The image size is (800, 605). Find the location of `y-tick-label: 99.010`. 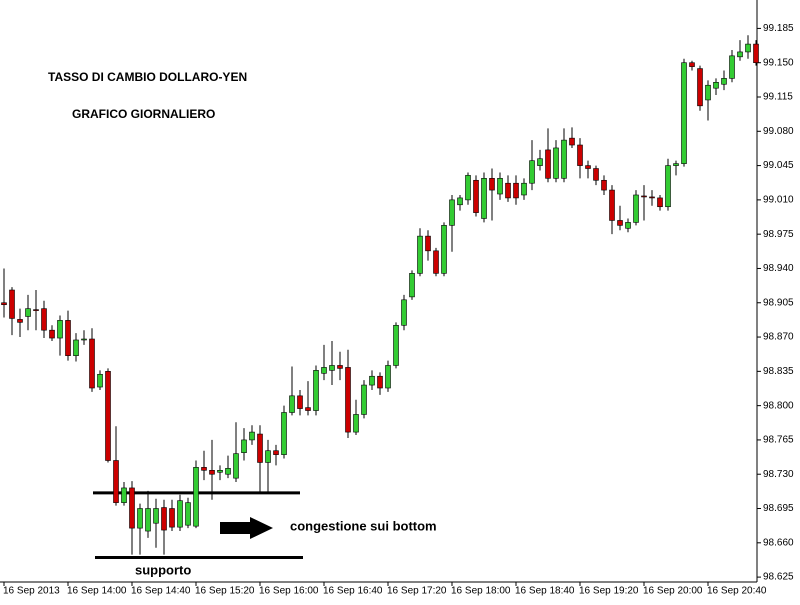

y-tick-label: 99.010 is located at coordinates (778, 200).